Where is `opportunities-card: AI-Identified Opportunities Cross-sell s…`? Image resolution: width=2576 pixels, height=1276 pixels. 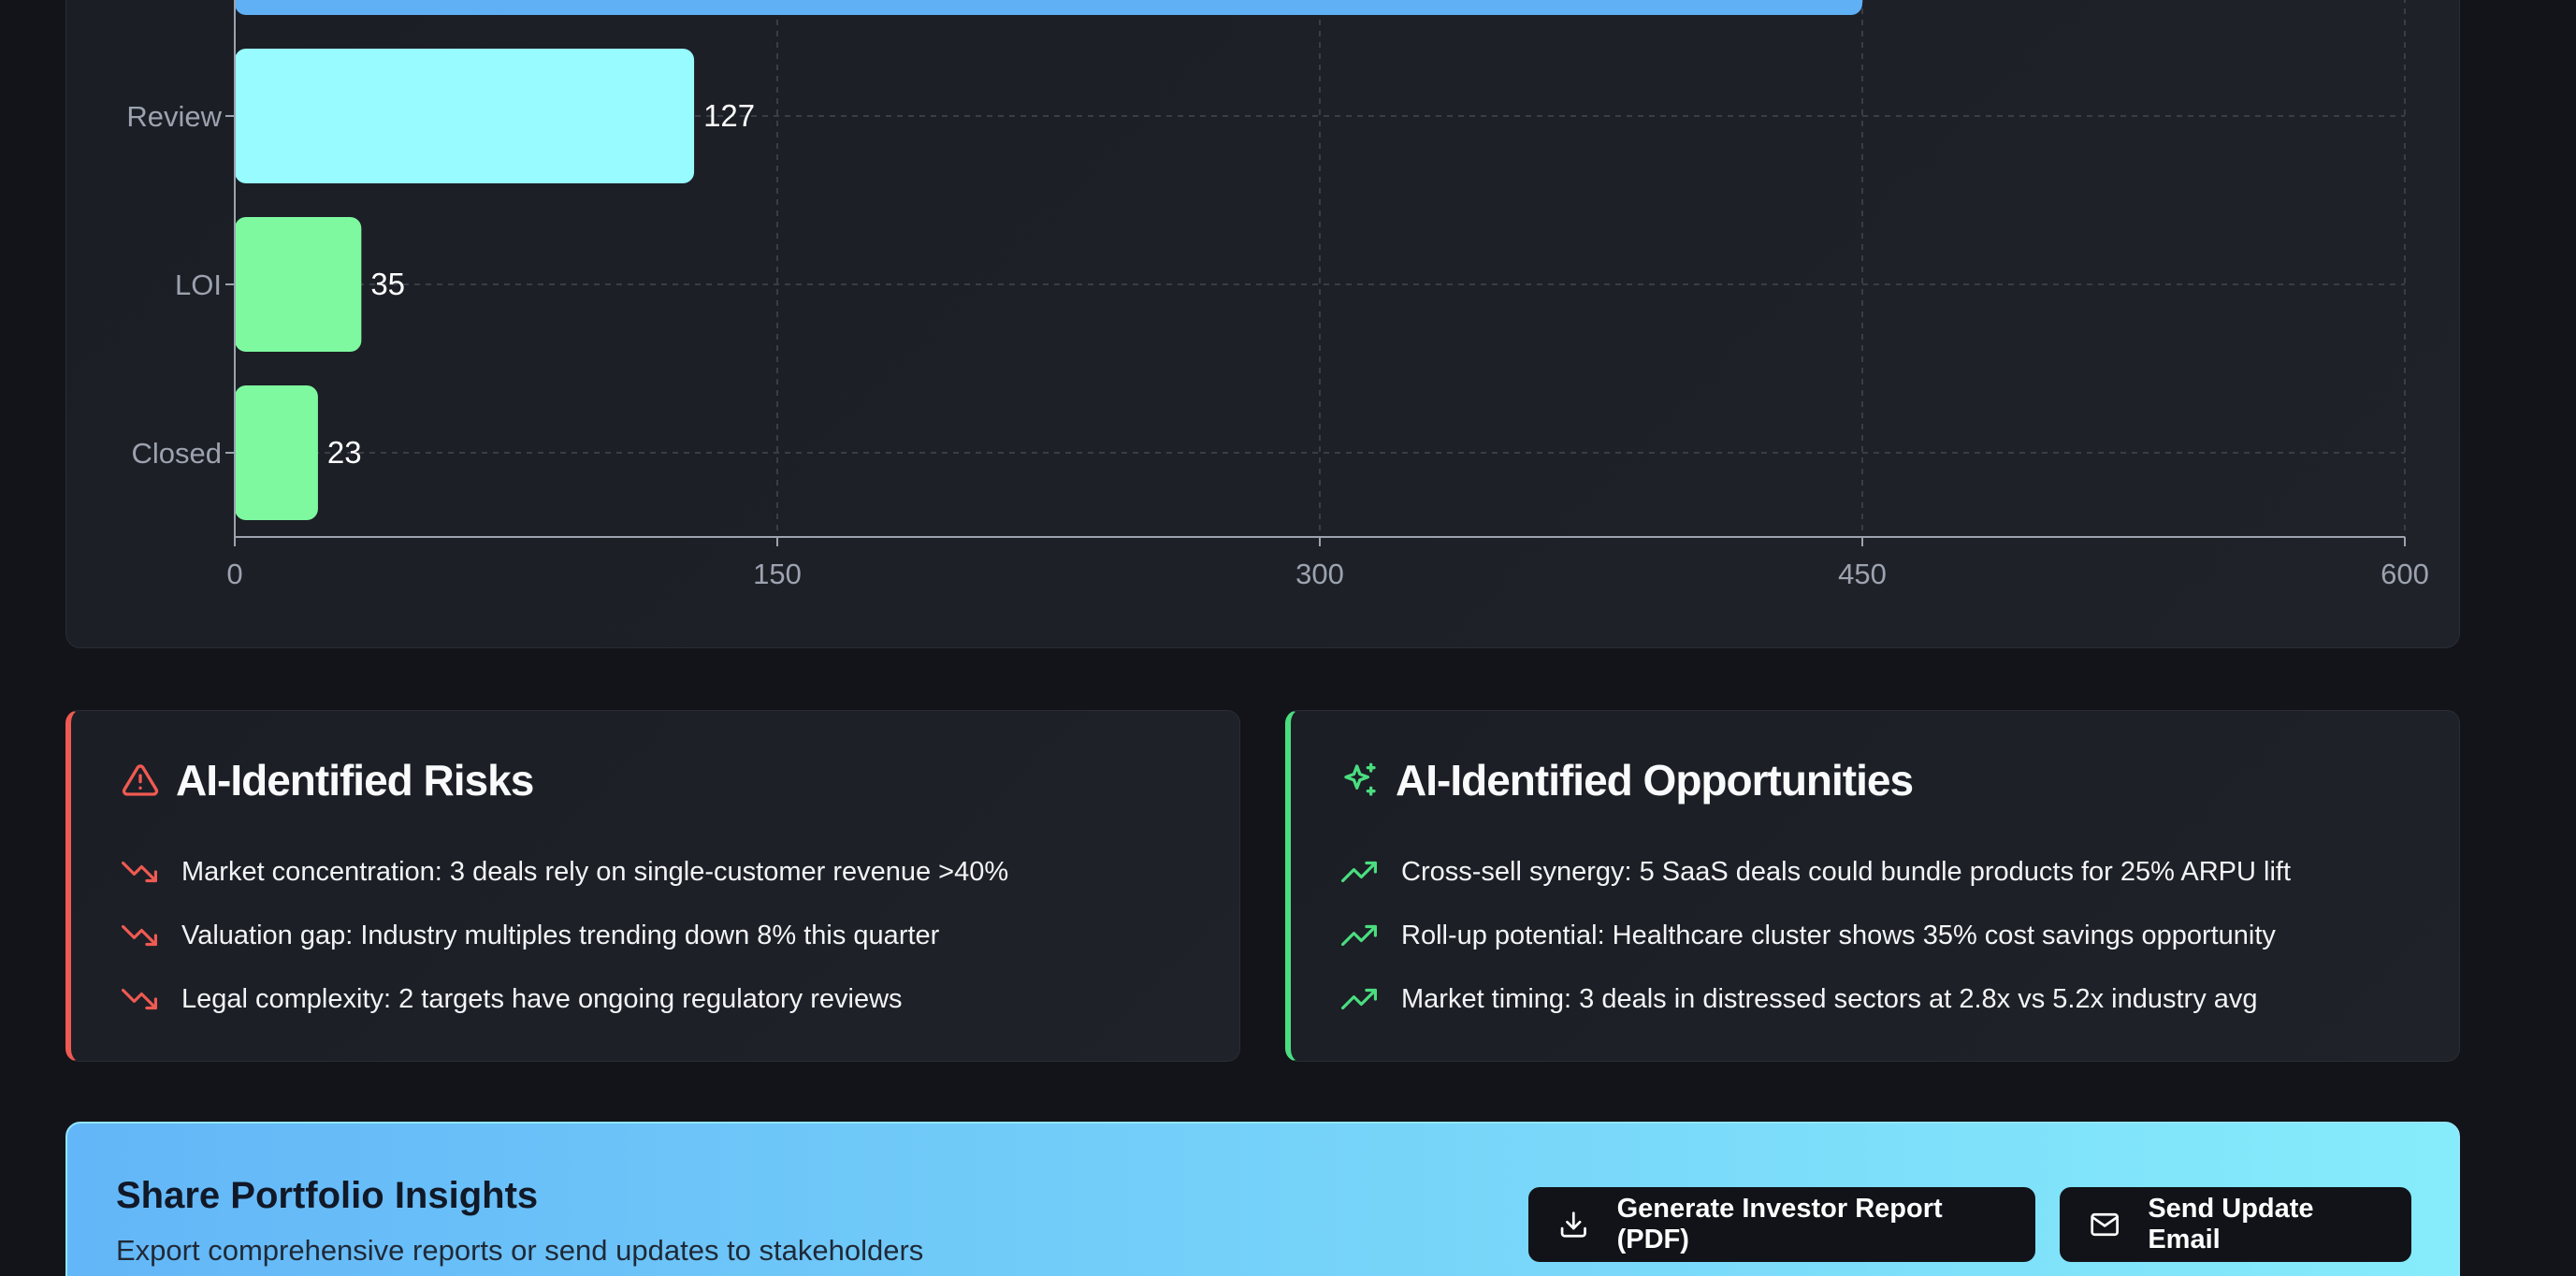 opportunities-card: AI-Identified Opportunities Cross-sell s… is located at coordinates (1872, 886).